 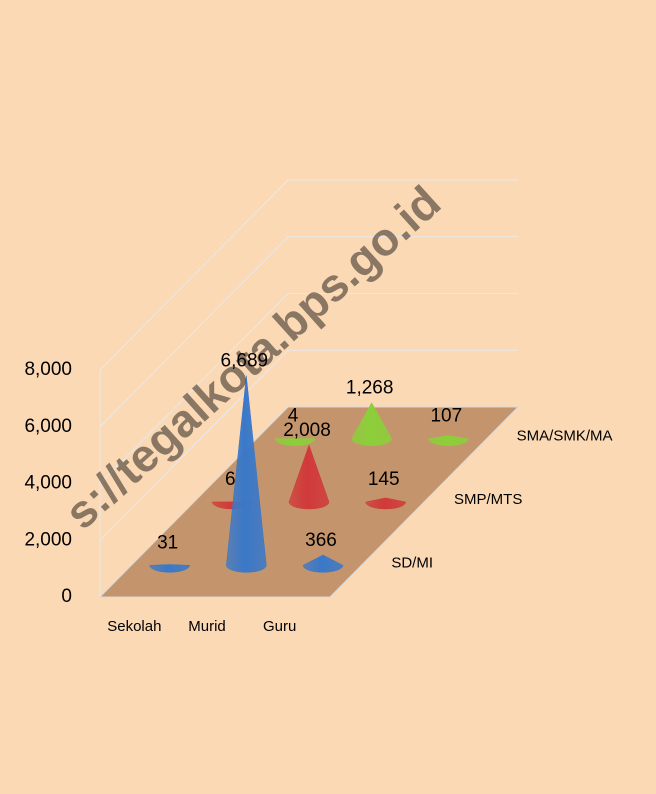 What do you see at coordinates (48, 426) in the screenshot?
I see `y-tick-label: 6,000` at bounding box center [48, 426].